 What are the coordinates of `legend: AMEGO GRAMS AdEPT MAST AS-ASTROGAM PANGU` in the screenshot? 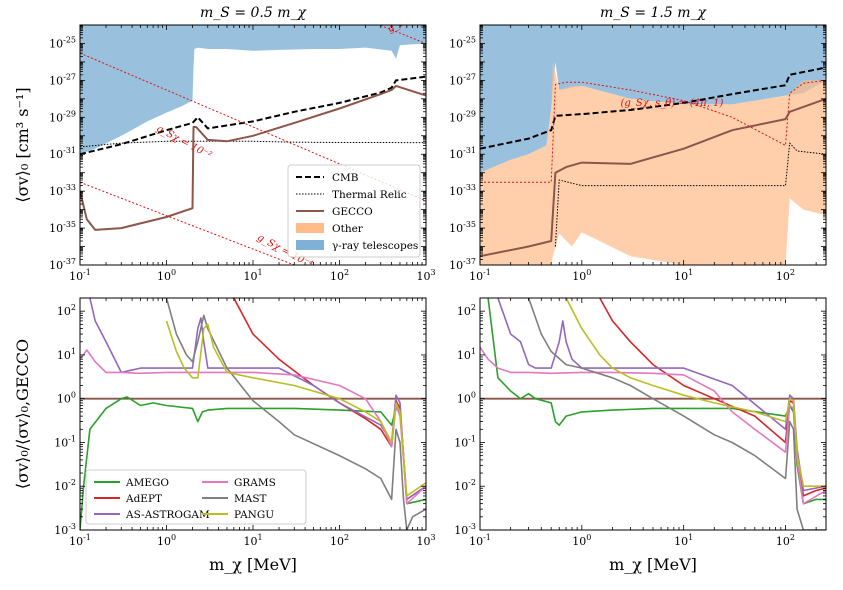 It's located at (196, 497).